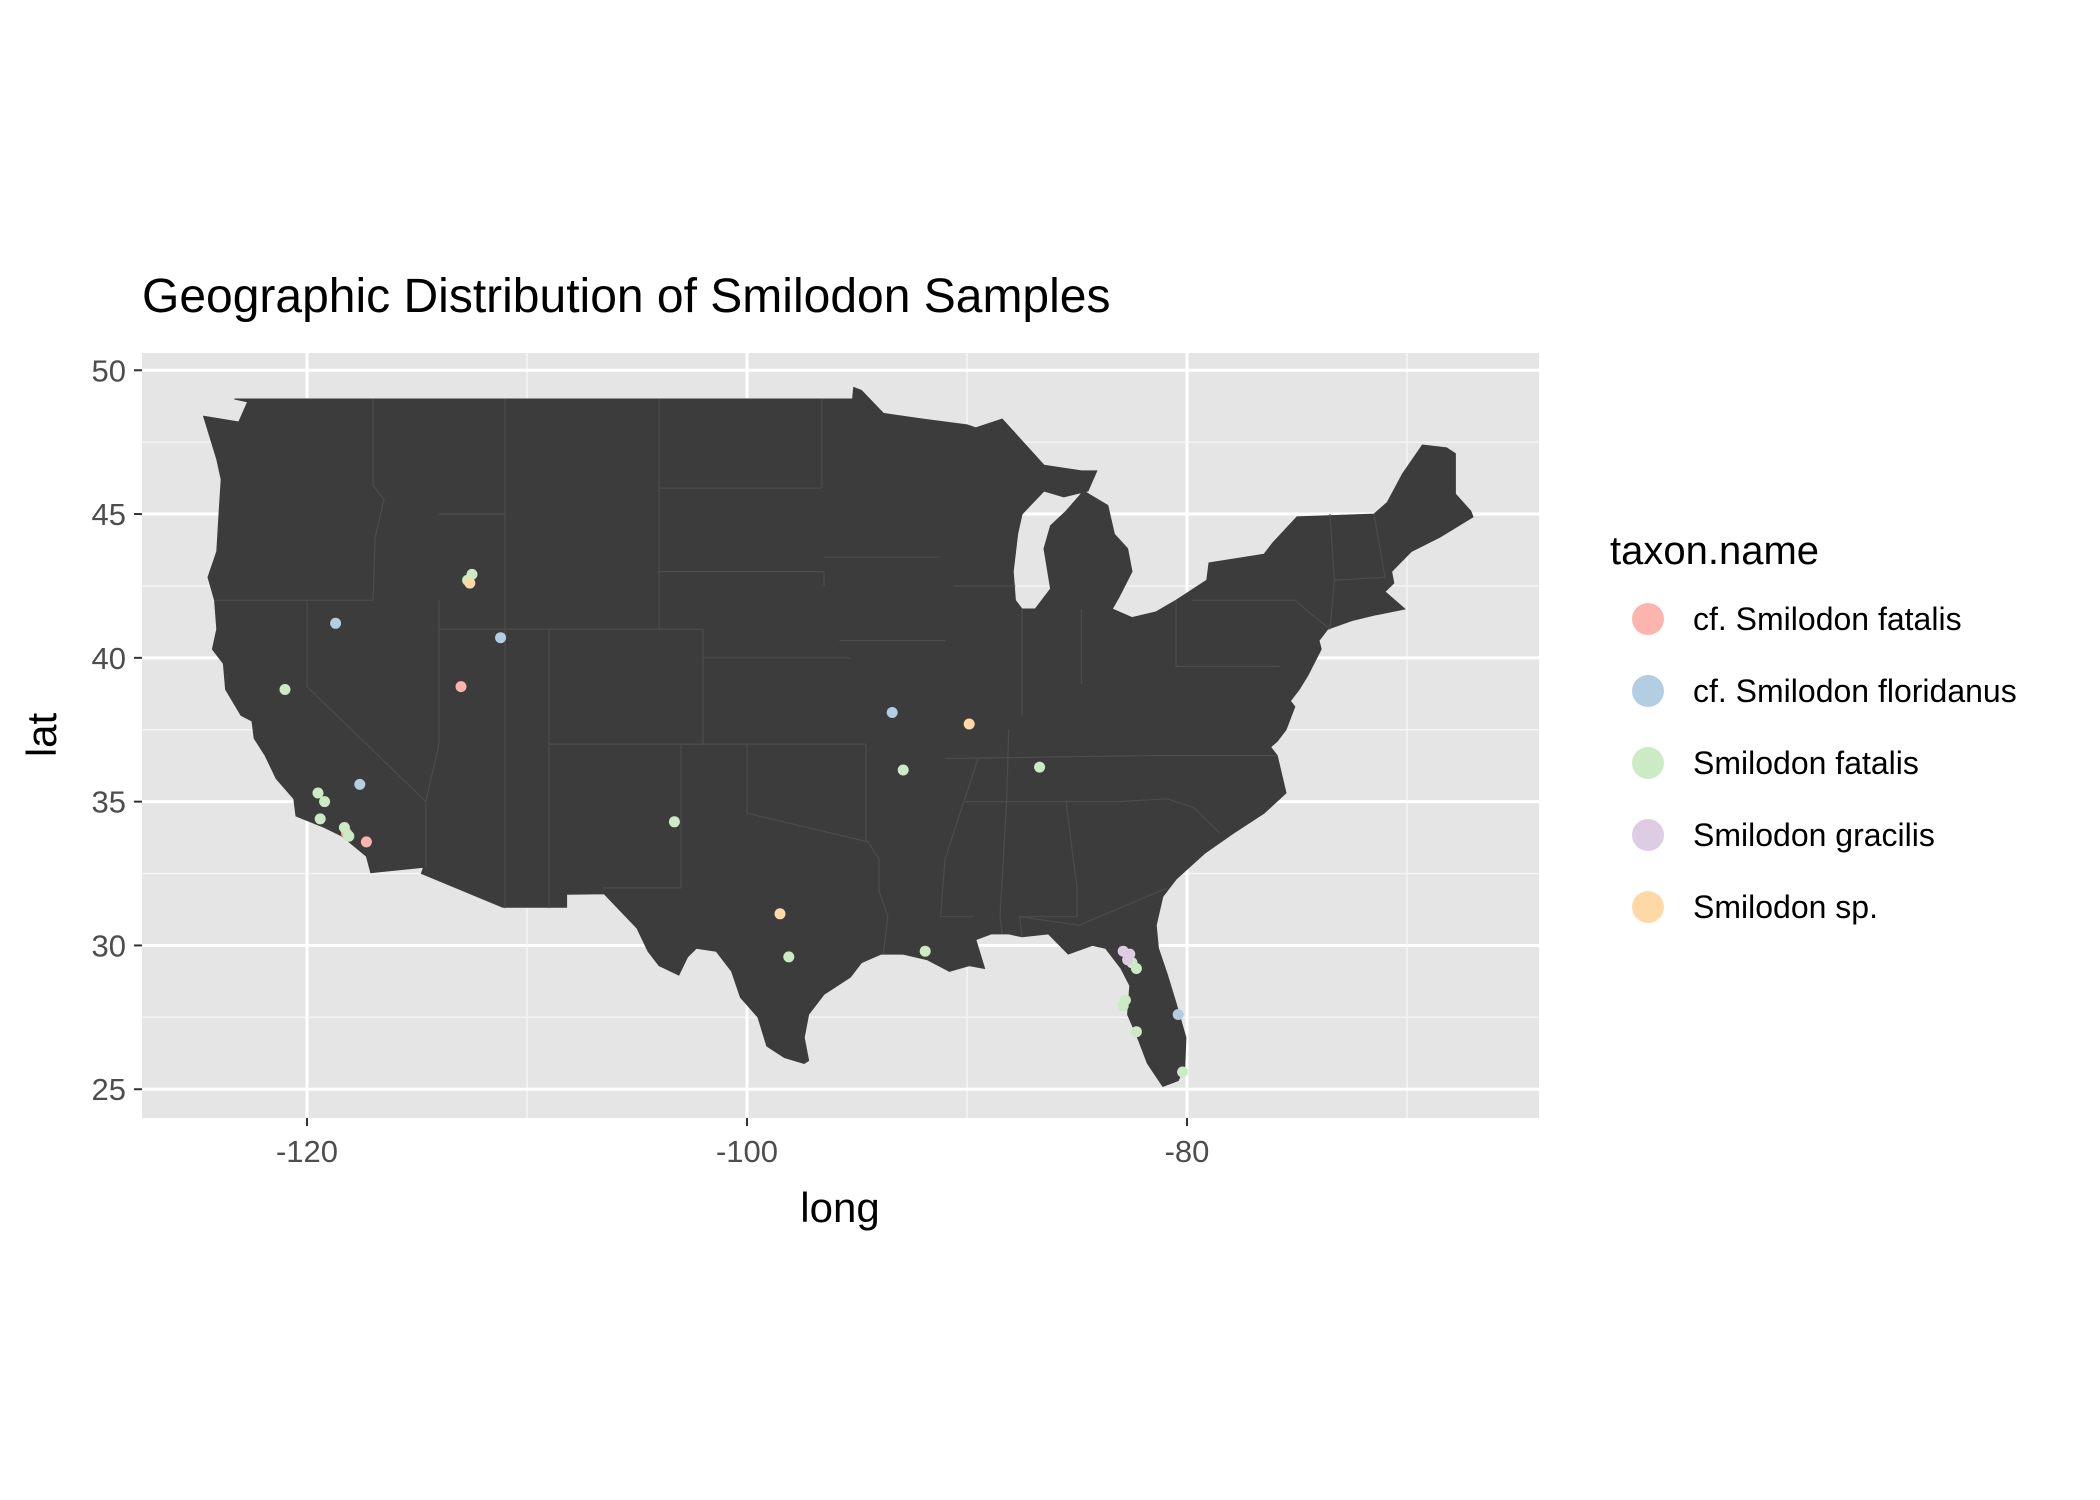 The height and width of the screenshot is (1500, 2100). Describe the element at coordinates (734, 823) in the screenshot. I see `sample-points` at that location.